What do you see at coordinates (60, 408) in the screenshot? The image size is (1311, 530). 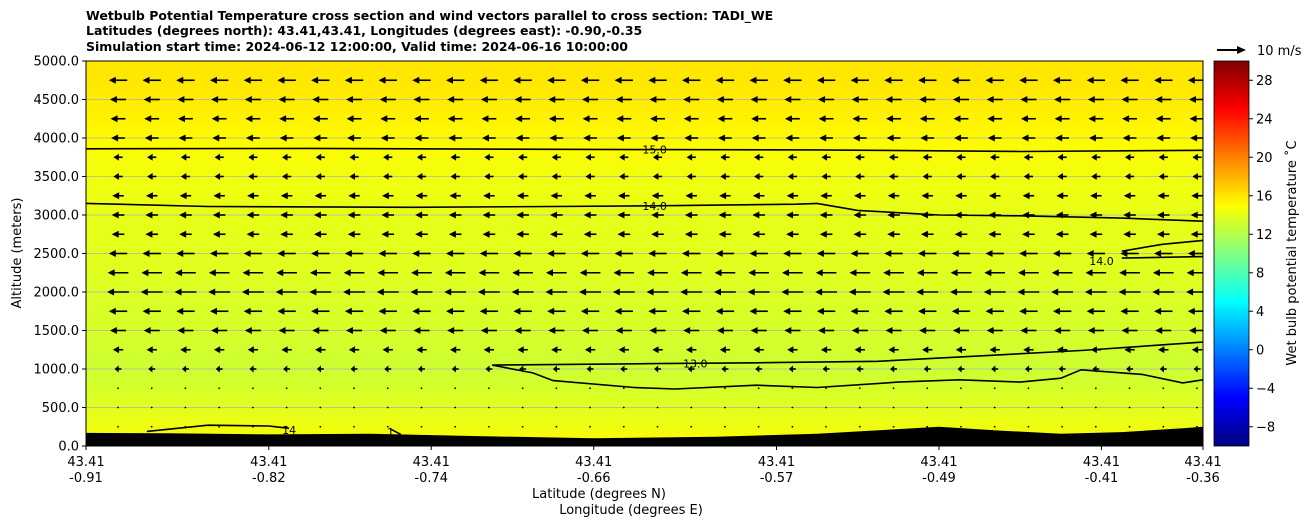 I see `y-tick-label: 500.0` at bounding box center [60, 408].